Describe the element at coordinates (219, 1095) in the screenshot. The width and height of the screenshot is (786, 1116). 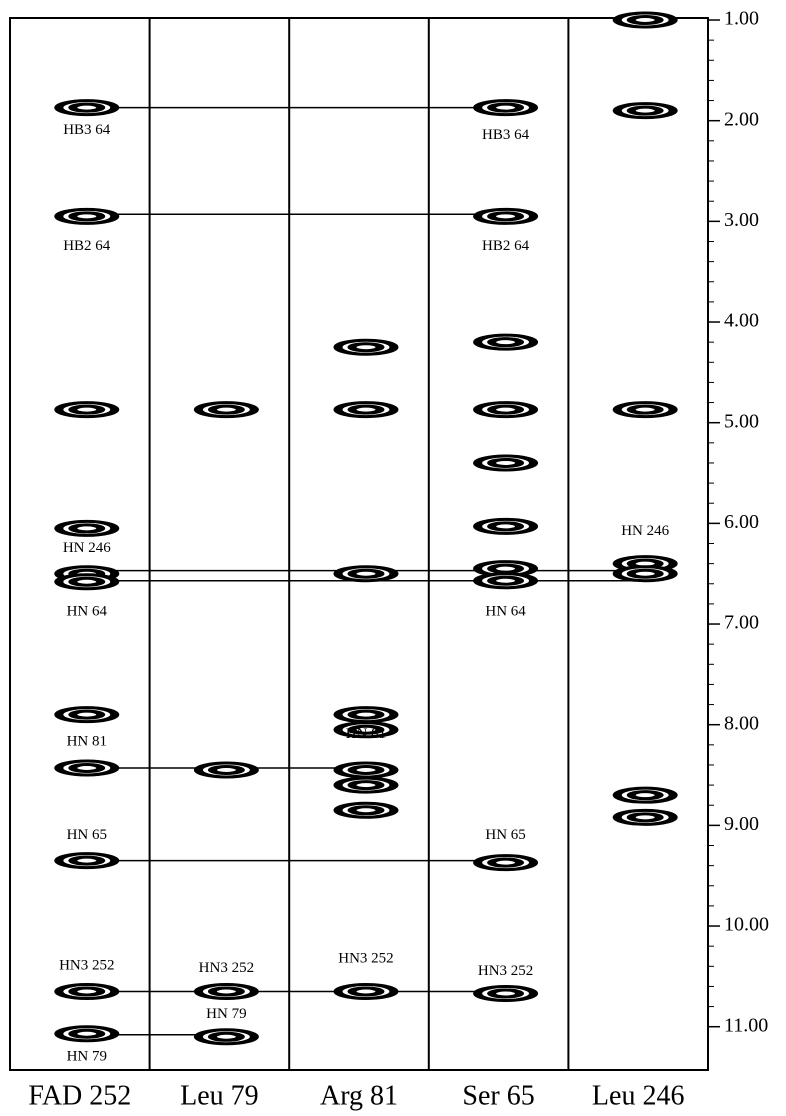
I see `strip-label: Leu 79` at that location.